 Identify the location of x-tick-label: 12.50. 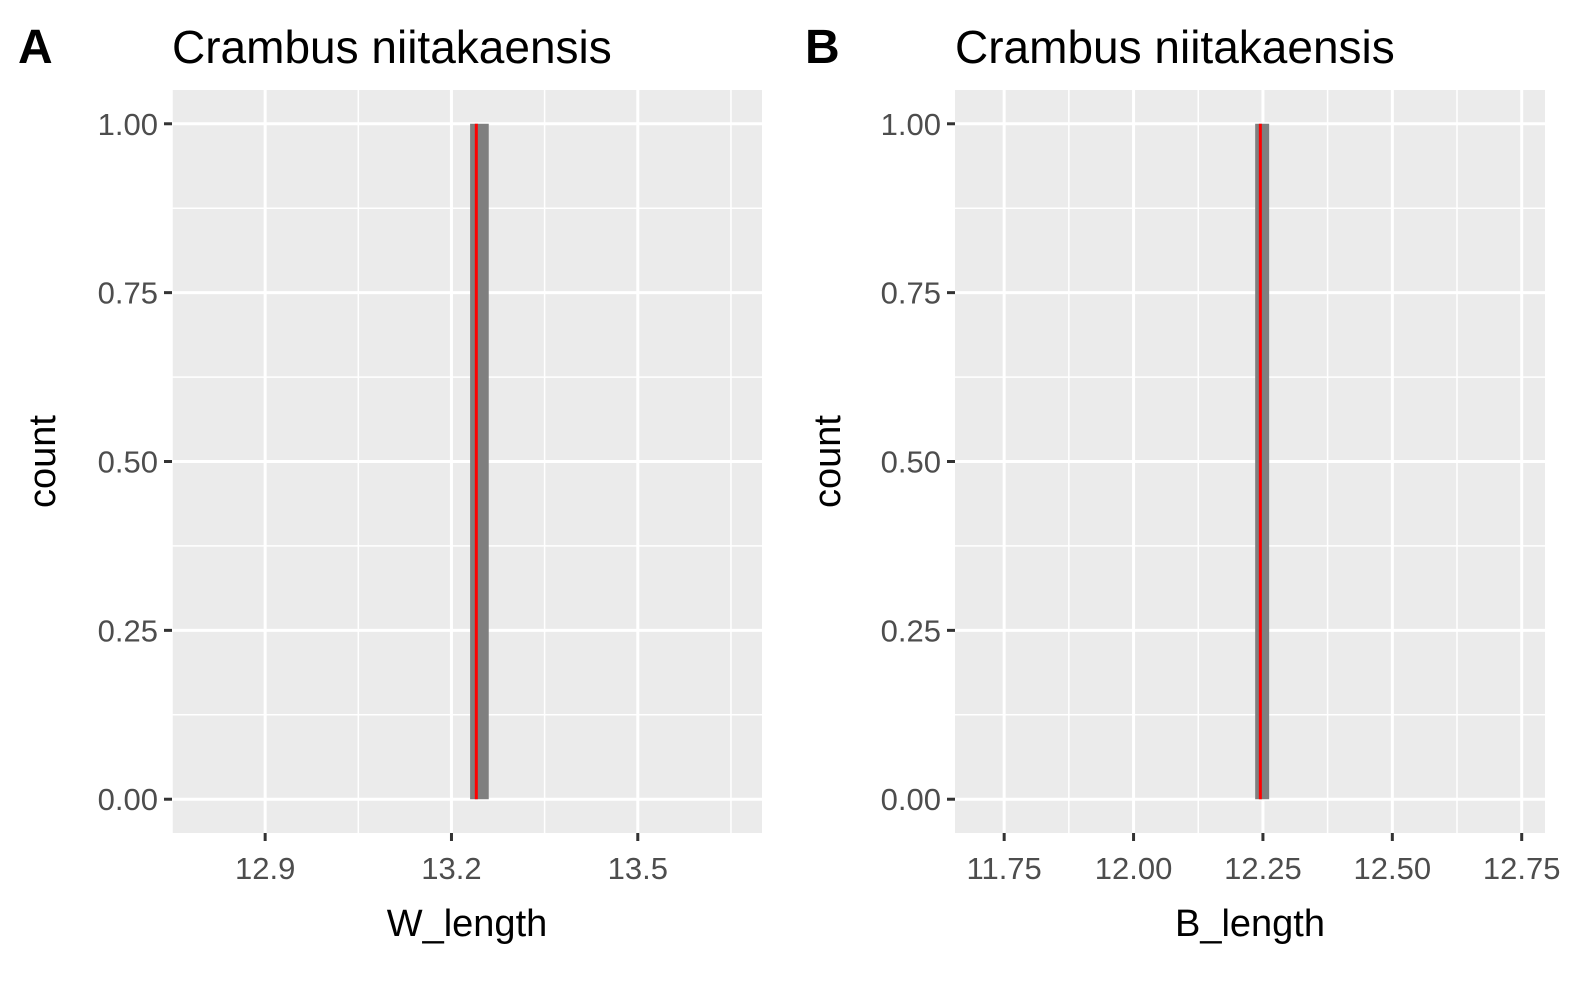
(1393, 868).